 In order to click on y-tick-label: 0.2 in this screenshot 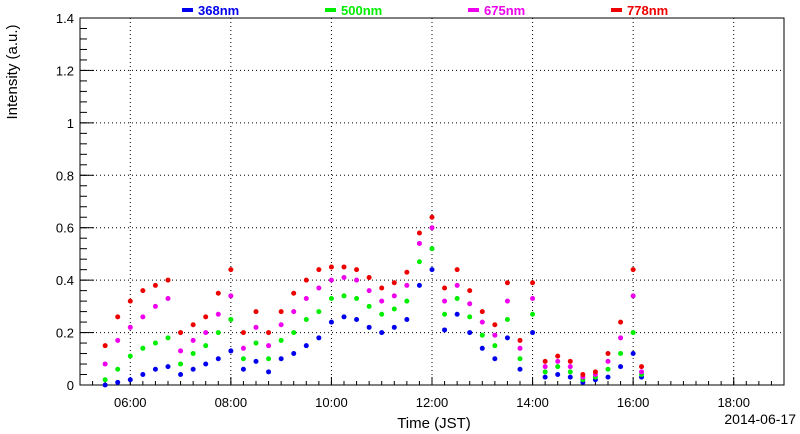, I will do `click(65, 333)`.